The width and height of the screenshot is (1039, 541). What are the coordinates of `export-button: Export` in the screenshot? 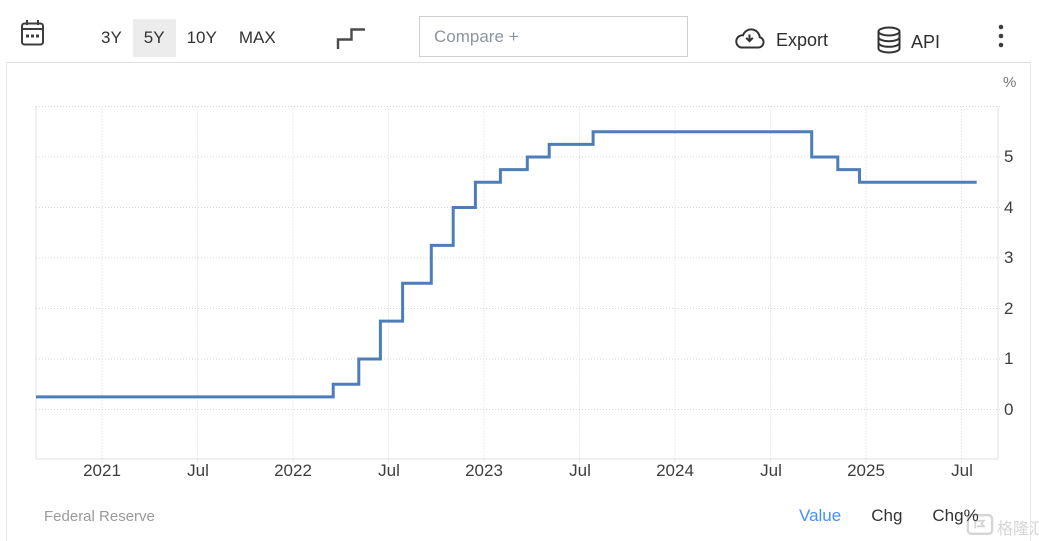 It's located at (779, 40).